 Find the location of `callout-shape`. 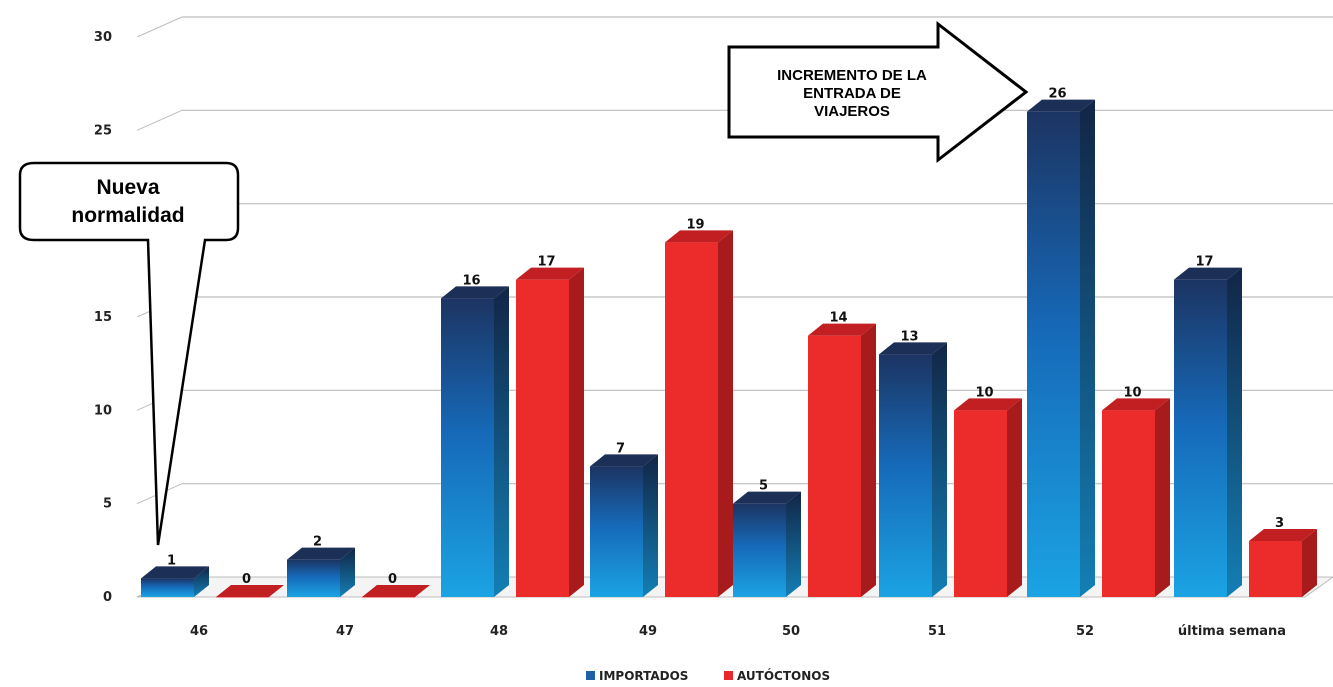

callout-shape is located at coordinates (129, 353).